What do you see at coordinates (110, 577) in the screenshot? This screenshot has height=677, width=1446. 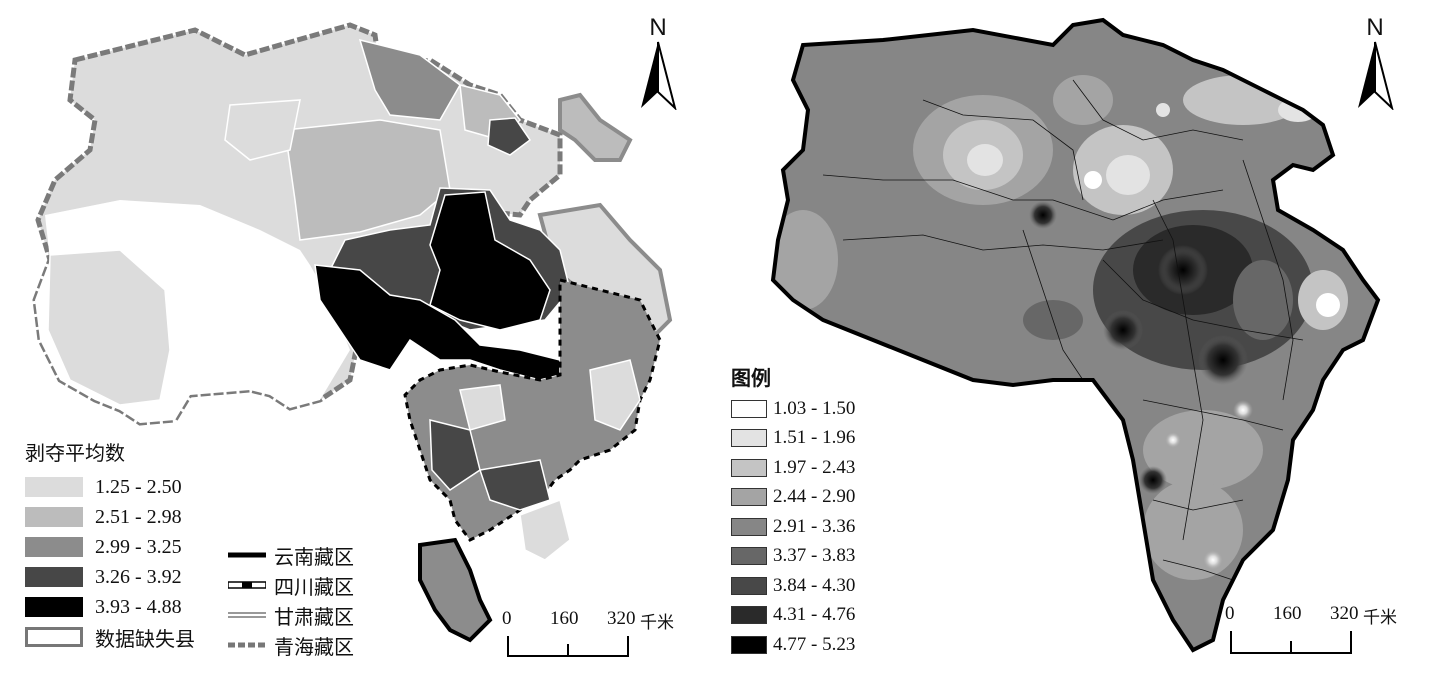 I see `legend-item: 3.26 - 3.92` at bounding box center [110, 577].